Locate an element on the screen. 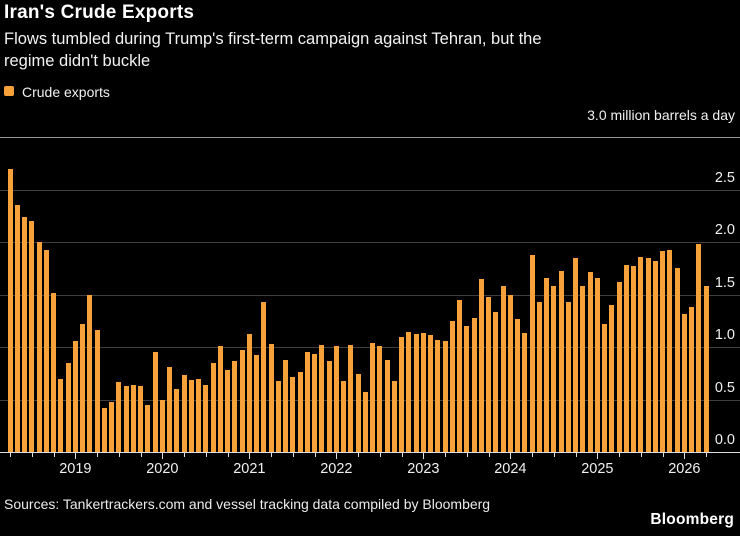  y-tick-label: 1.0 is located at coordinates (724, 335).